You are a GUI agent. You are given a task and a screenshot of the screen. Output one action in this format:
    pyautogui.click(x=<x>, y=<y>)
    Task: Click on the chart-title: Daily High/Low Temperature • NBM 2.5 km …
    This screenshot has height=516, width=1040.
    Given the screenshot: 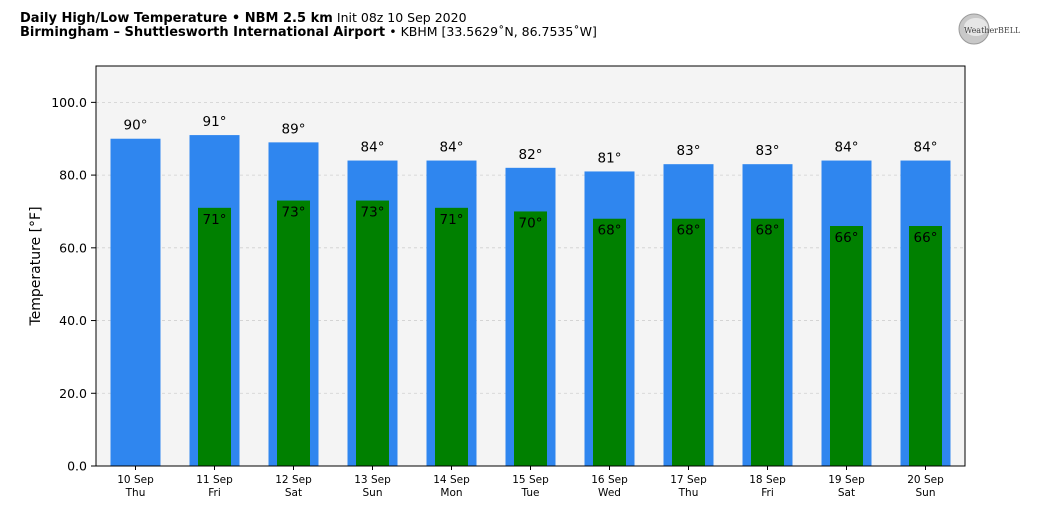 What is the action you would take?
    pyautogui.click(x=243, y=18)
    